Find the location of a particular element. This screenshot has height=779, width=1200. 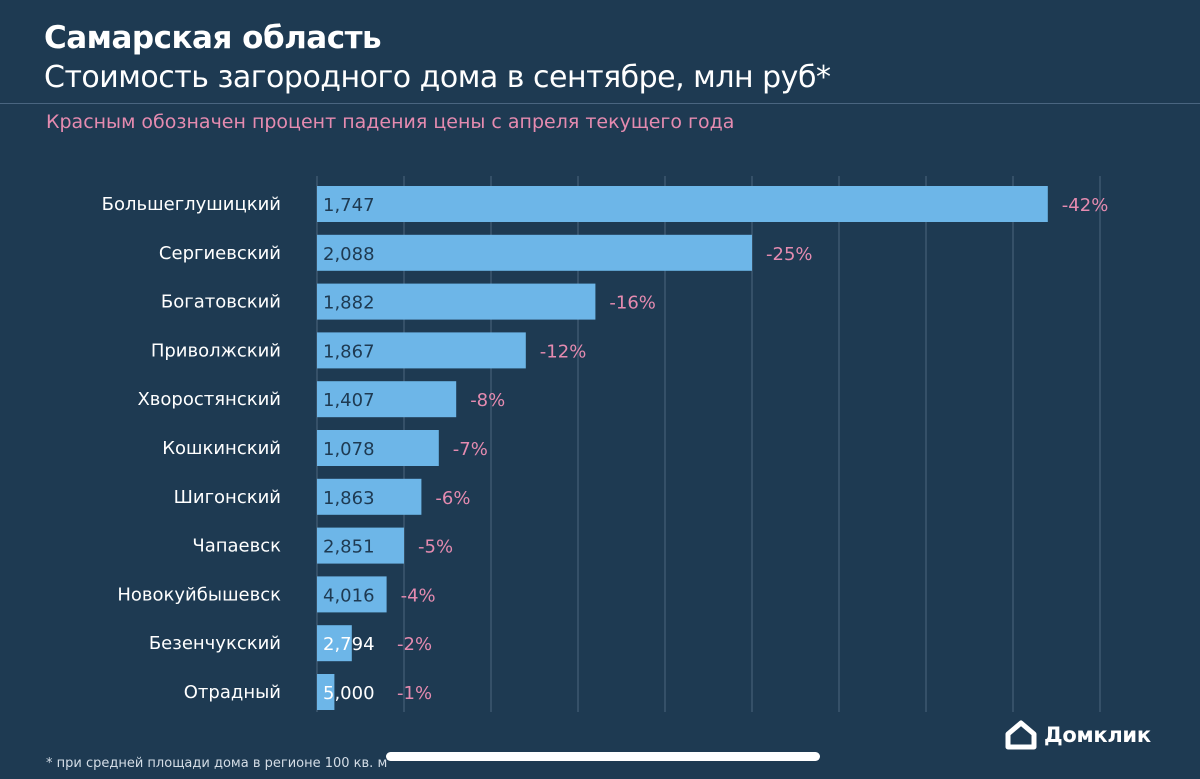

category-label: Отрадный is located at coordinates (232, 692).